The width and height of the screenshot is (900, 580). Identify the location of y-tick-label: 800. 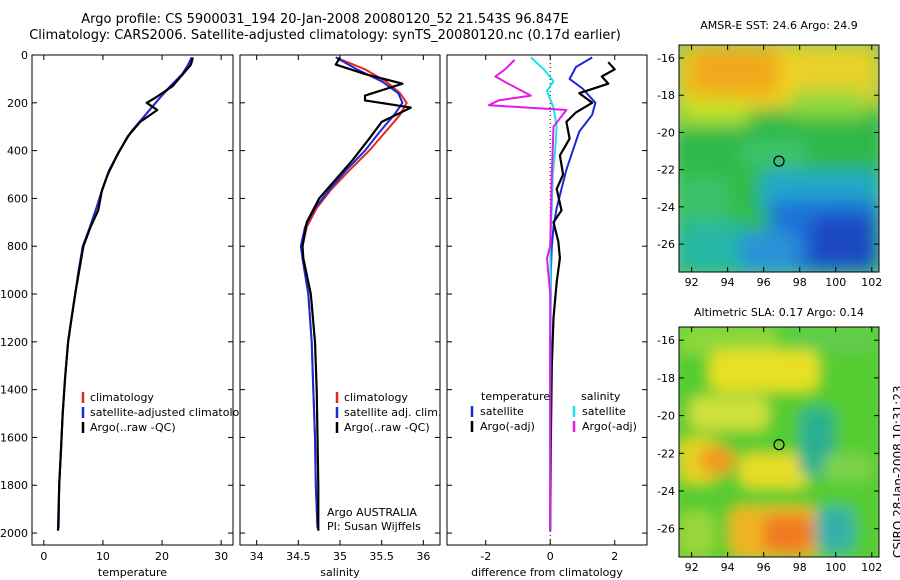
(17, 246).